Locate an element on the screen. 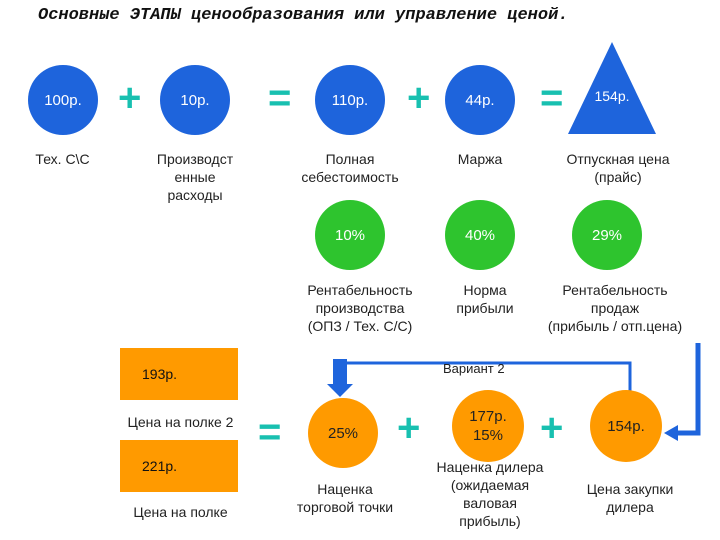  dealer-purchase-circle: 154р. is located at coordinates (626, 426).